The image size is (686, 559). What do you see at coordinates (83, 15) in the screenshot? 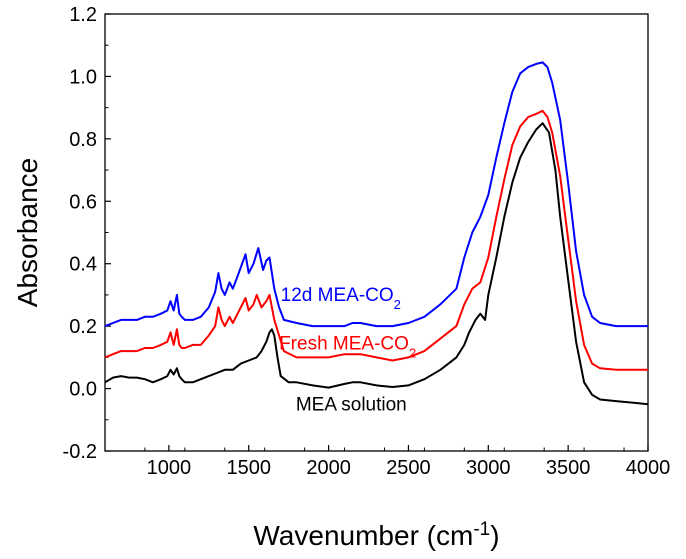
I see `y-tick-label-1.2: 1.2` at bounding box center [83, 15].